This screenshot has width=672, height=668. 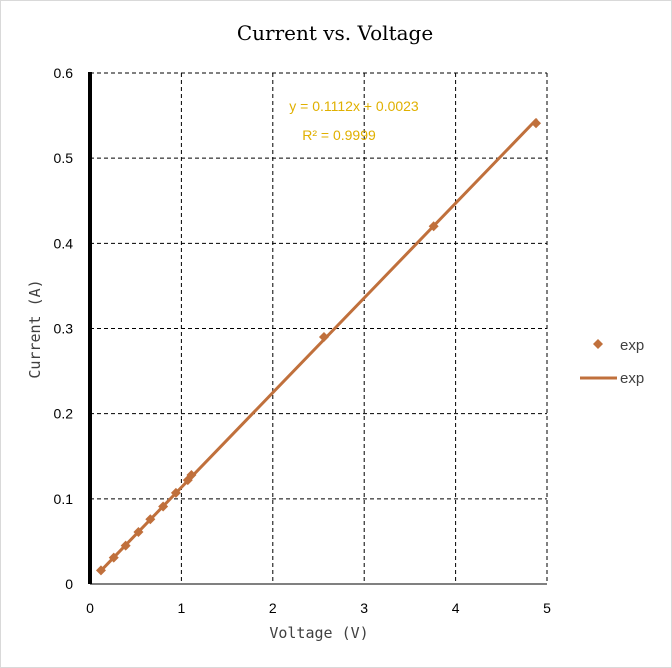 What do you see at coordinates (456, 608) in the screenshot?
I see `x-tick-label: 4` at bounding box center [456, 608].